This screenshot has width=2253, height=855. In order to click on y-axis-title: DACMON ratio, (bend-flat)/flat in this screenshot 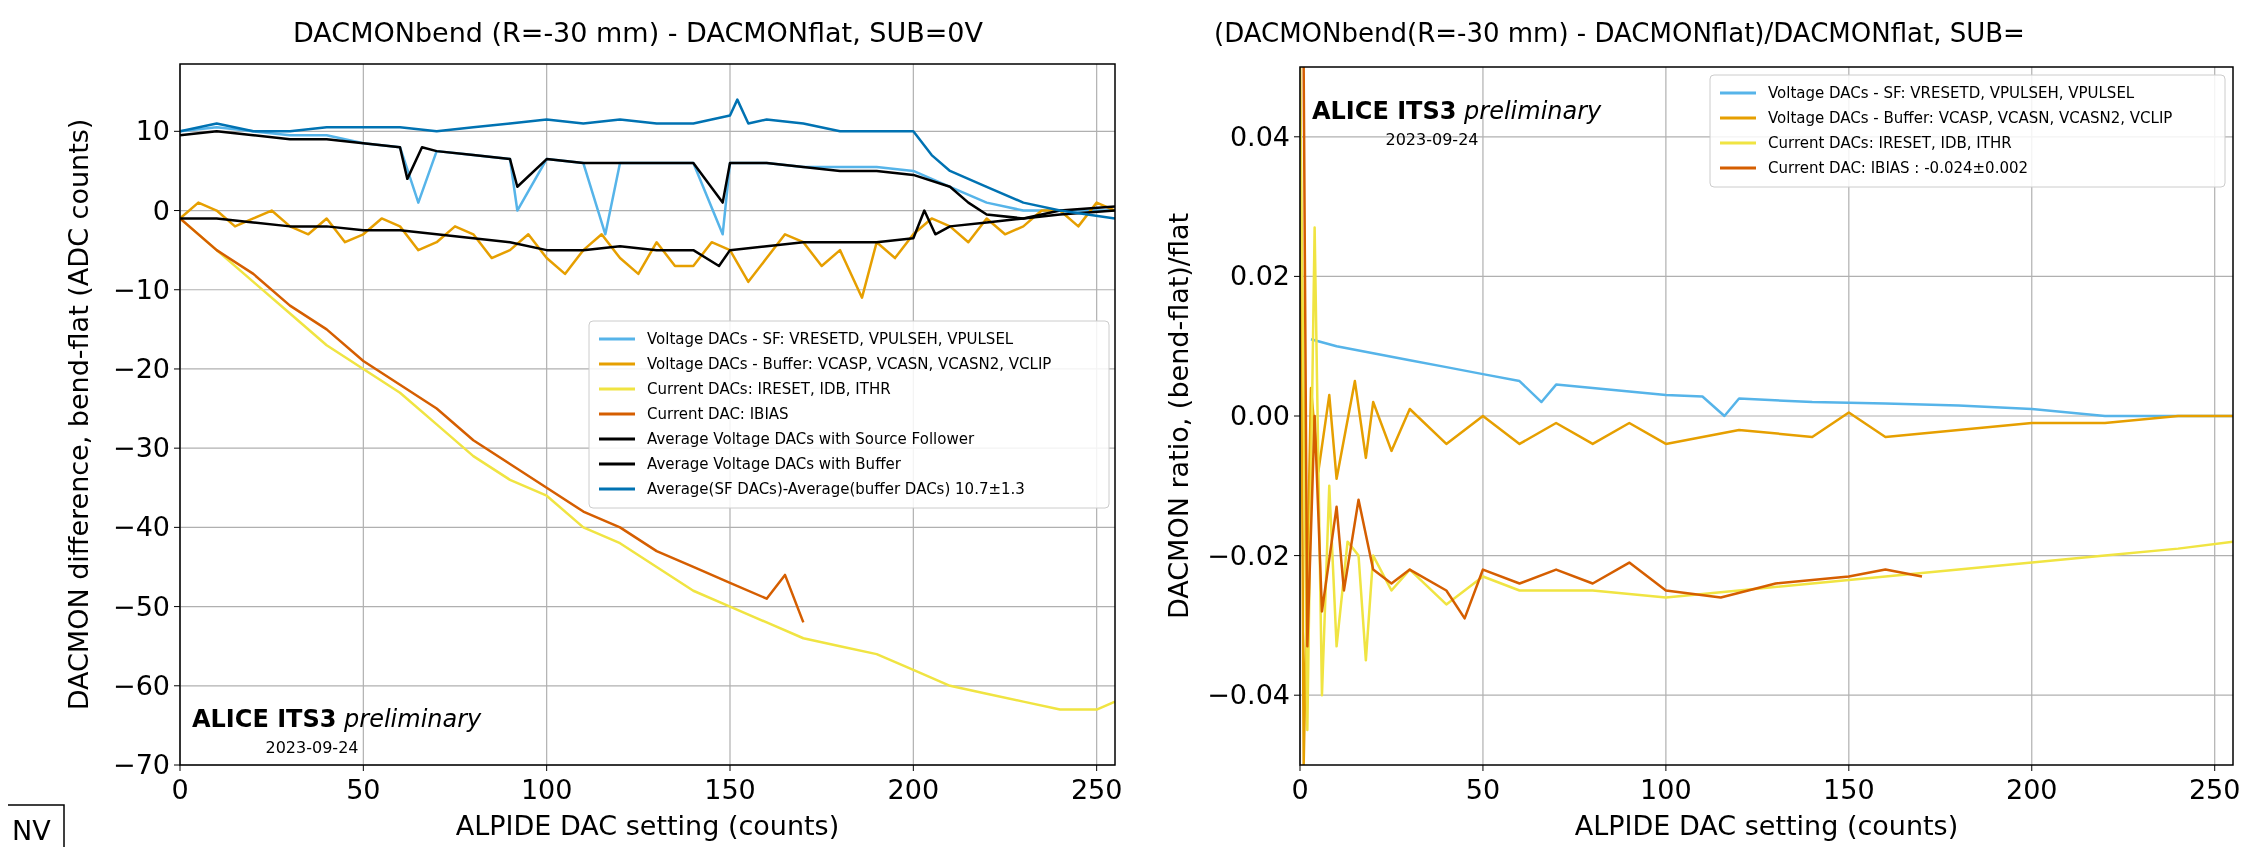, I will do `click(1178, 416)`.